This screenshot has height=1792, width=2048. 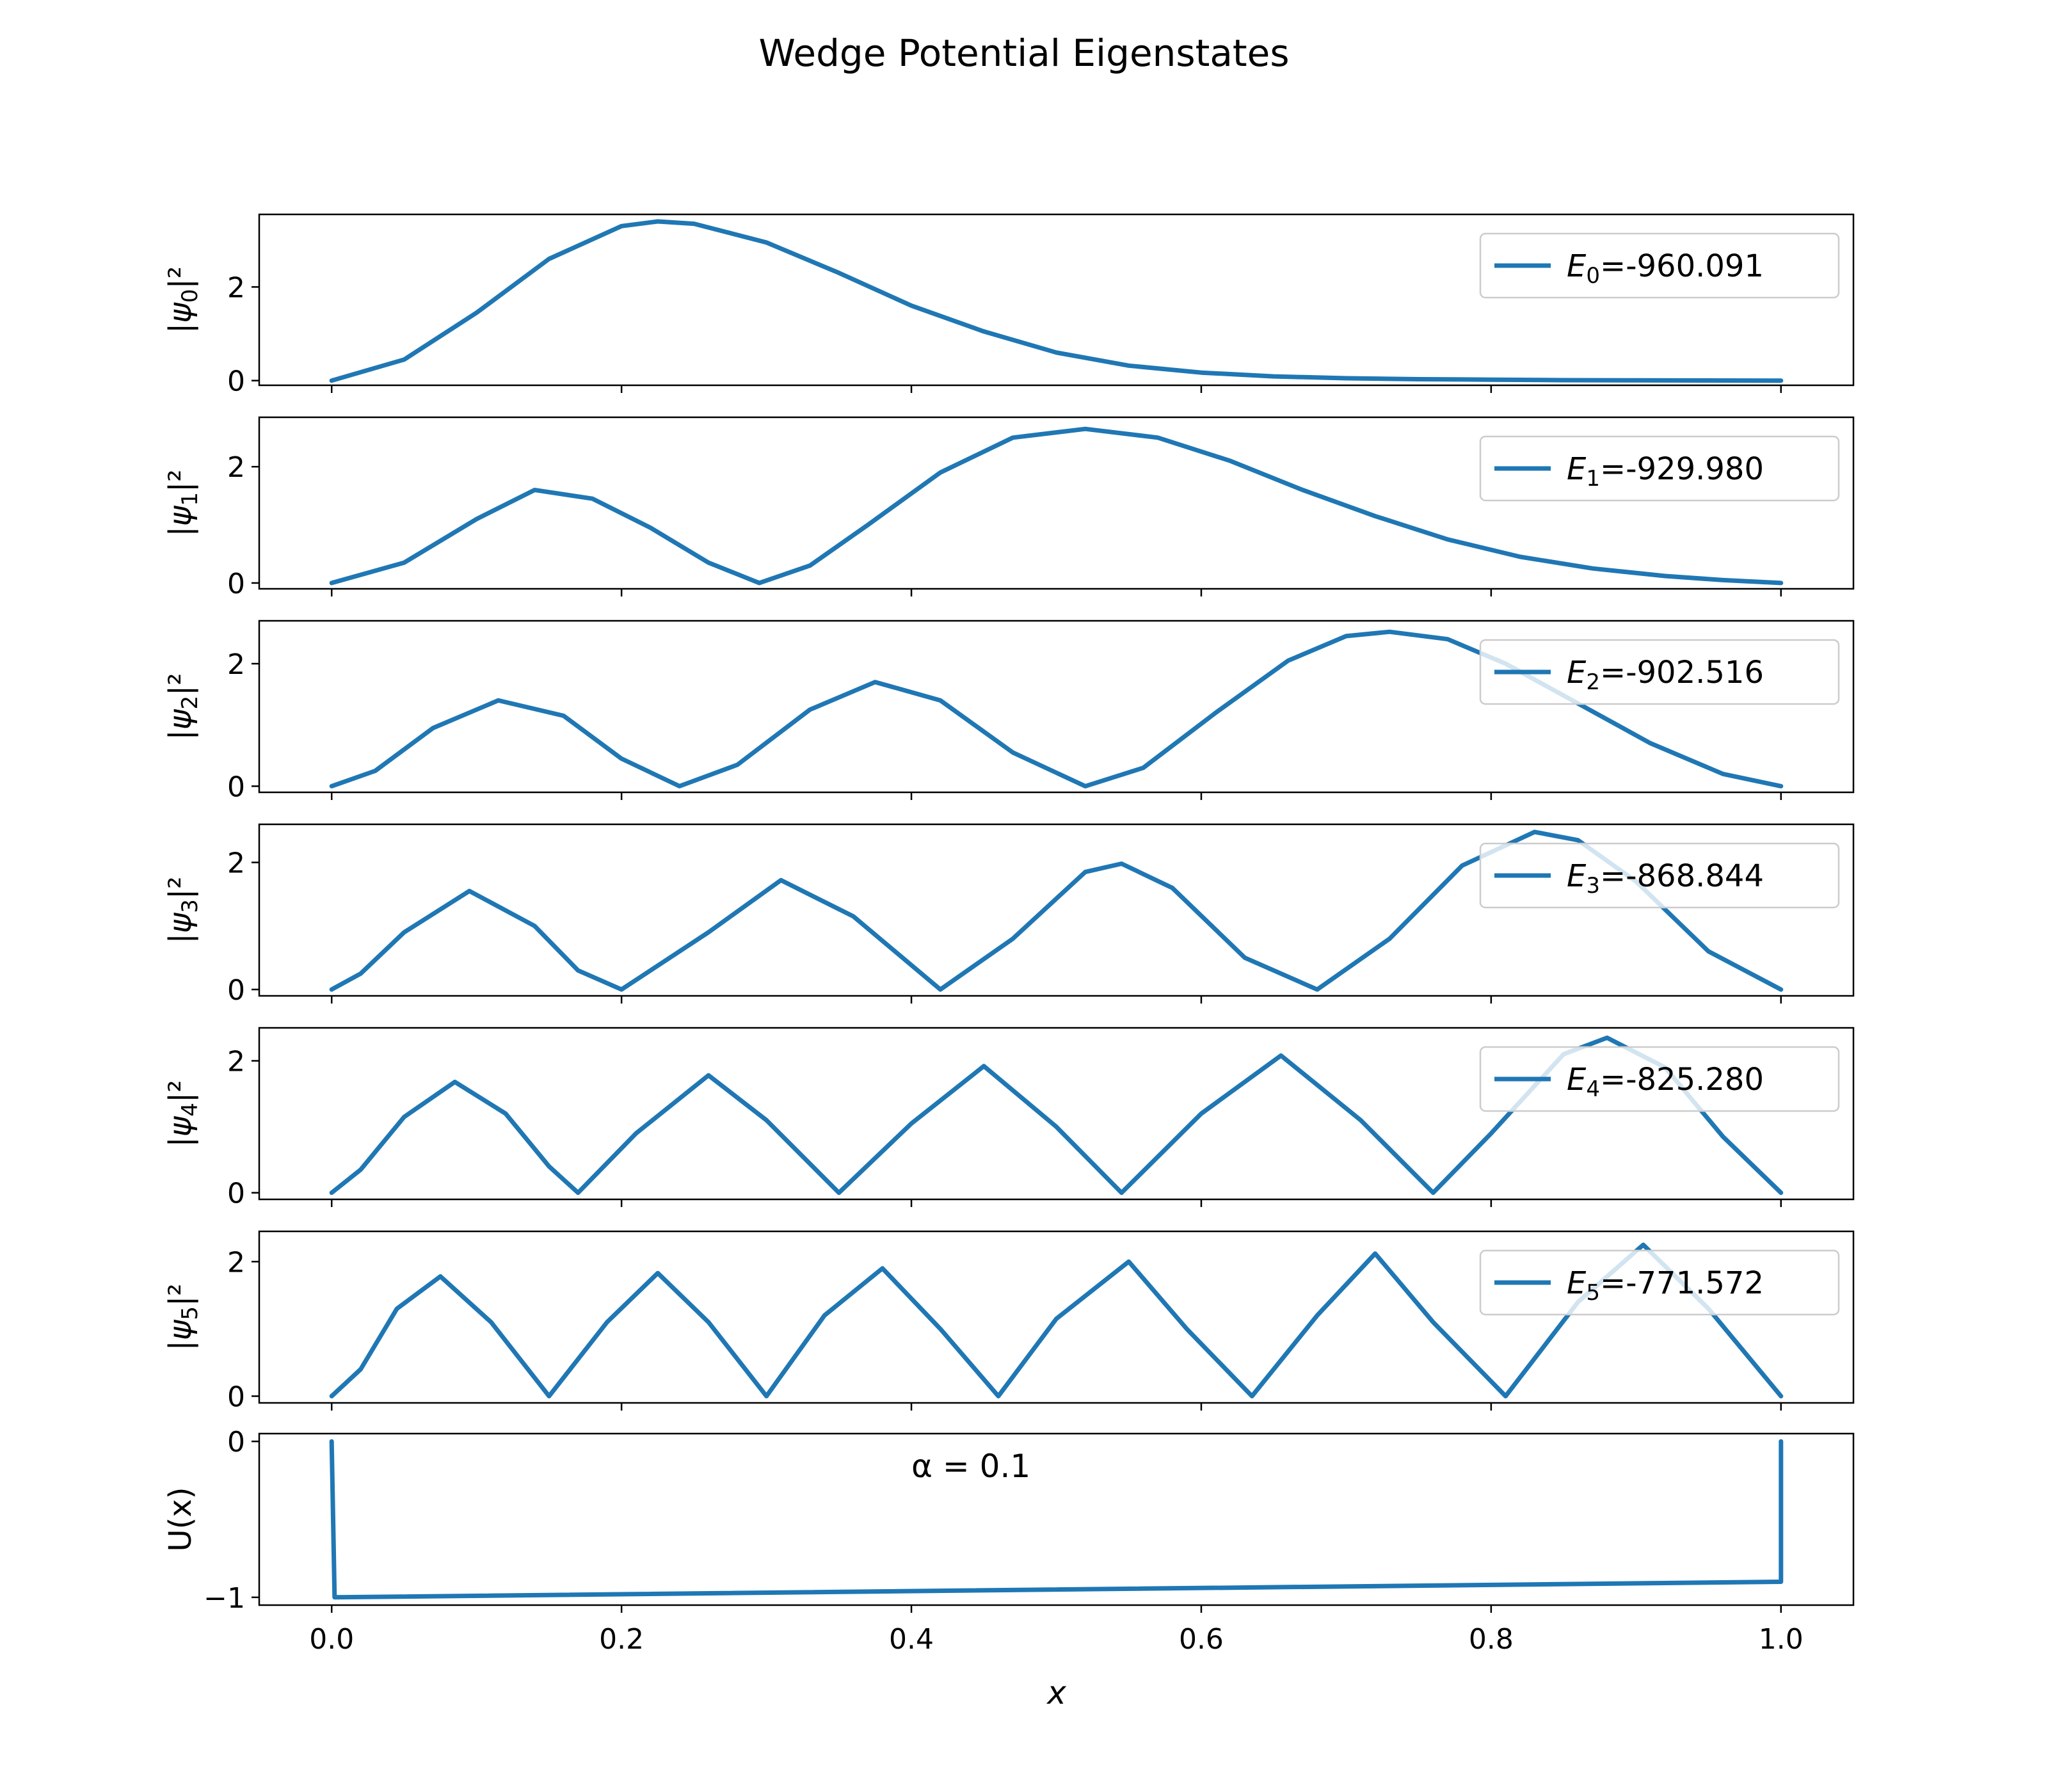 I want to click on legend-label-0: E0=-960.091, so click(x=1665, y=268).